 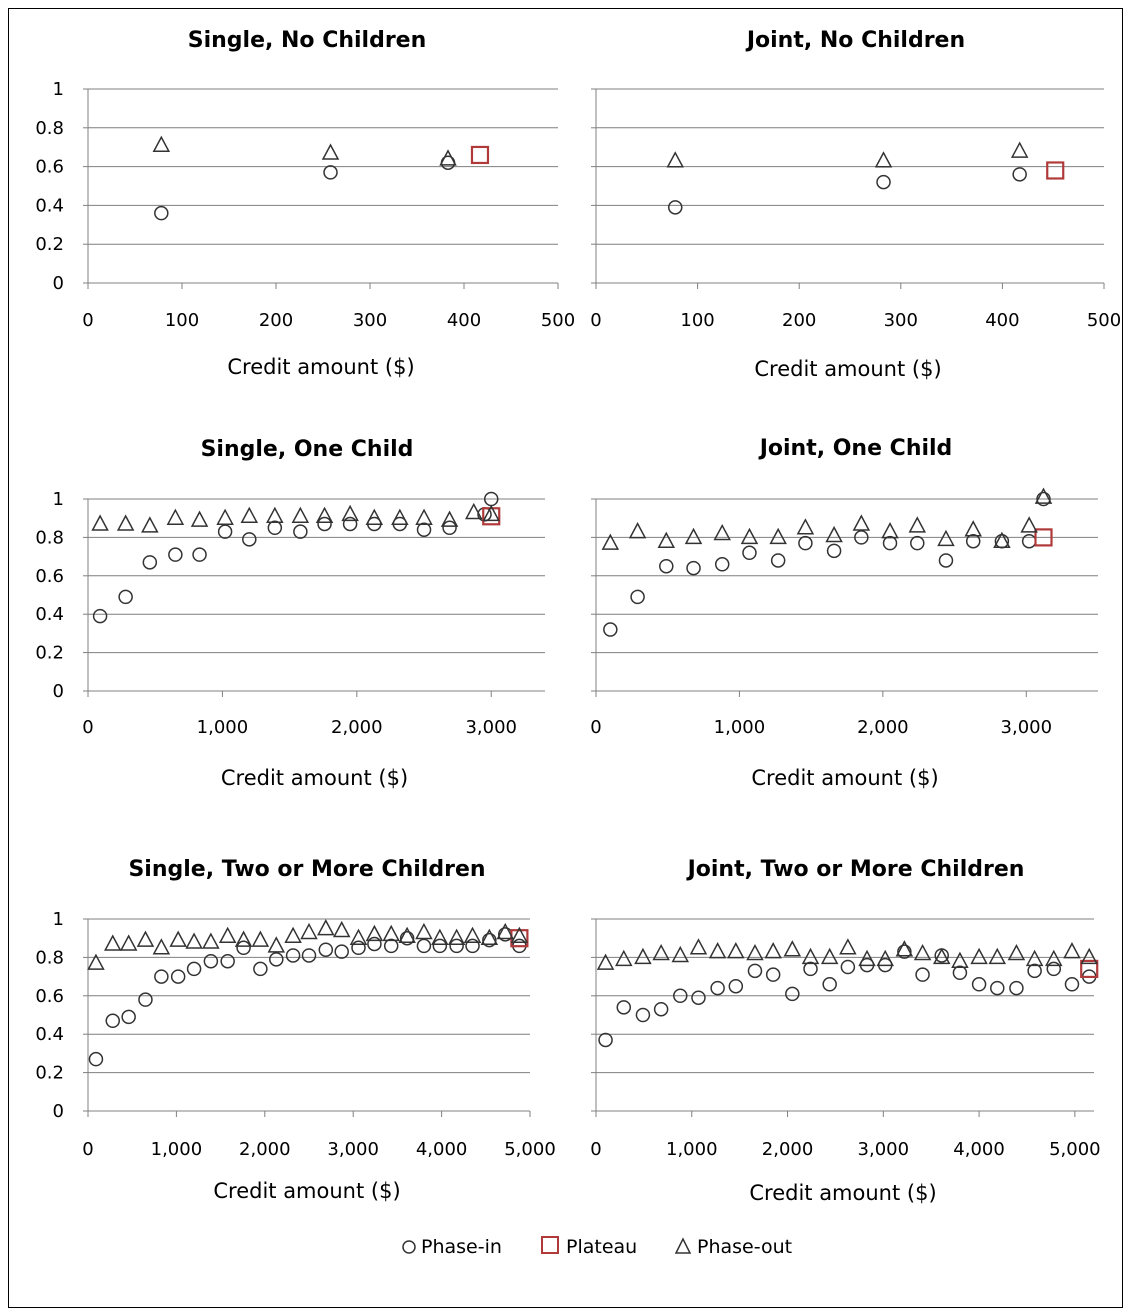 What do you see at coordinates (683, 1245) in the screenshot?
I see `legend-phase-out-marker` at bounding box center [683, 1245].